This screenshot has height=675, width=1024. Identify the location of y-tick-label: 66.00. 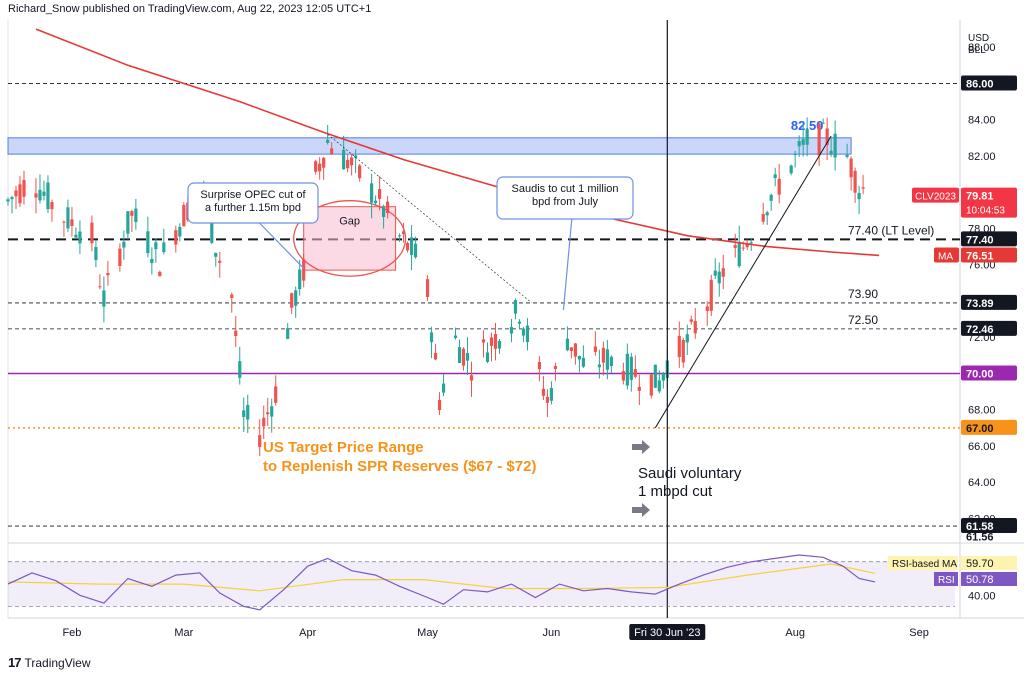
(982, 447).